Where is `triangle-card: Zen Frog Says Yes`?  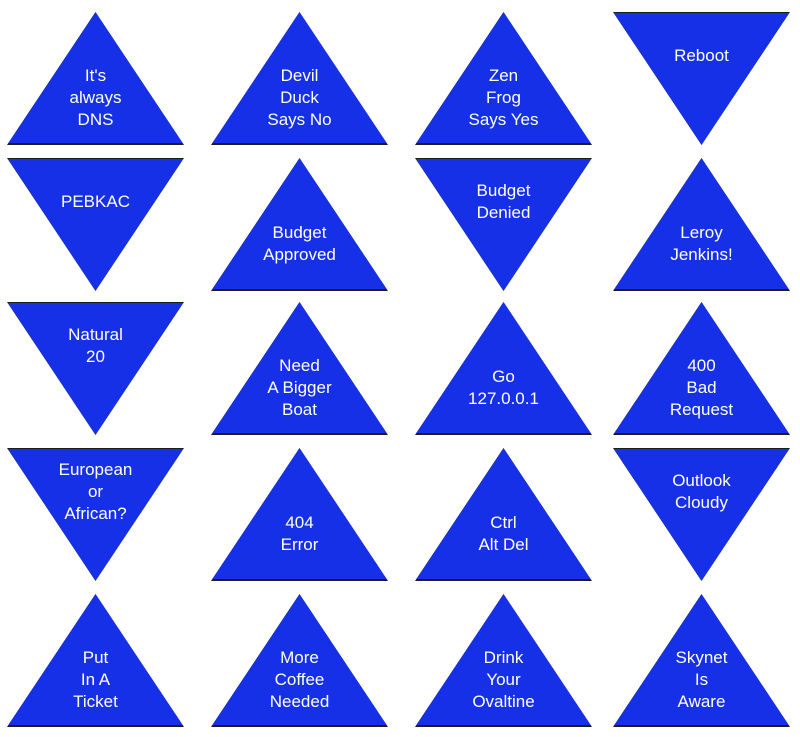
triangle-card: Zen Frog Says Yes is located at coordinates (503, 78).